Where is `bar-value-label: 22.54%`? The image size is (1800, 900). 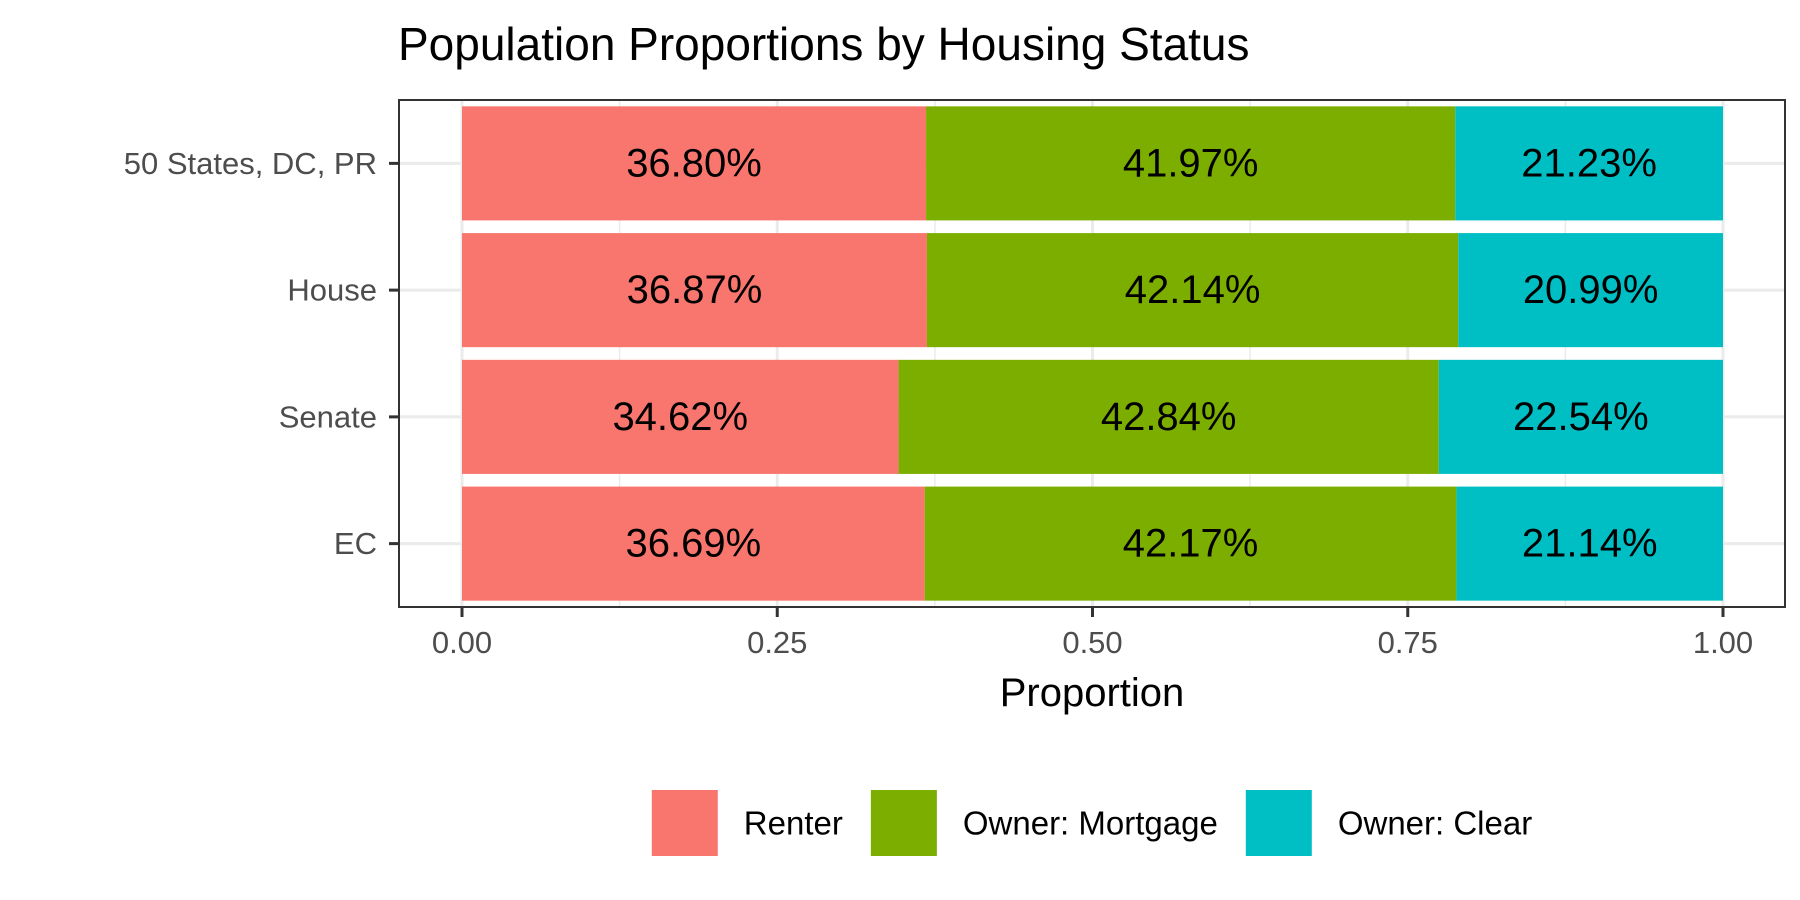 bar-value-label: 22.54% is located at coordinates (1581, 417).